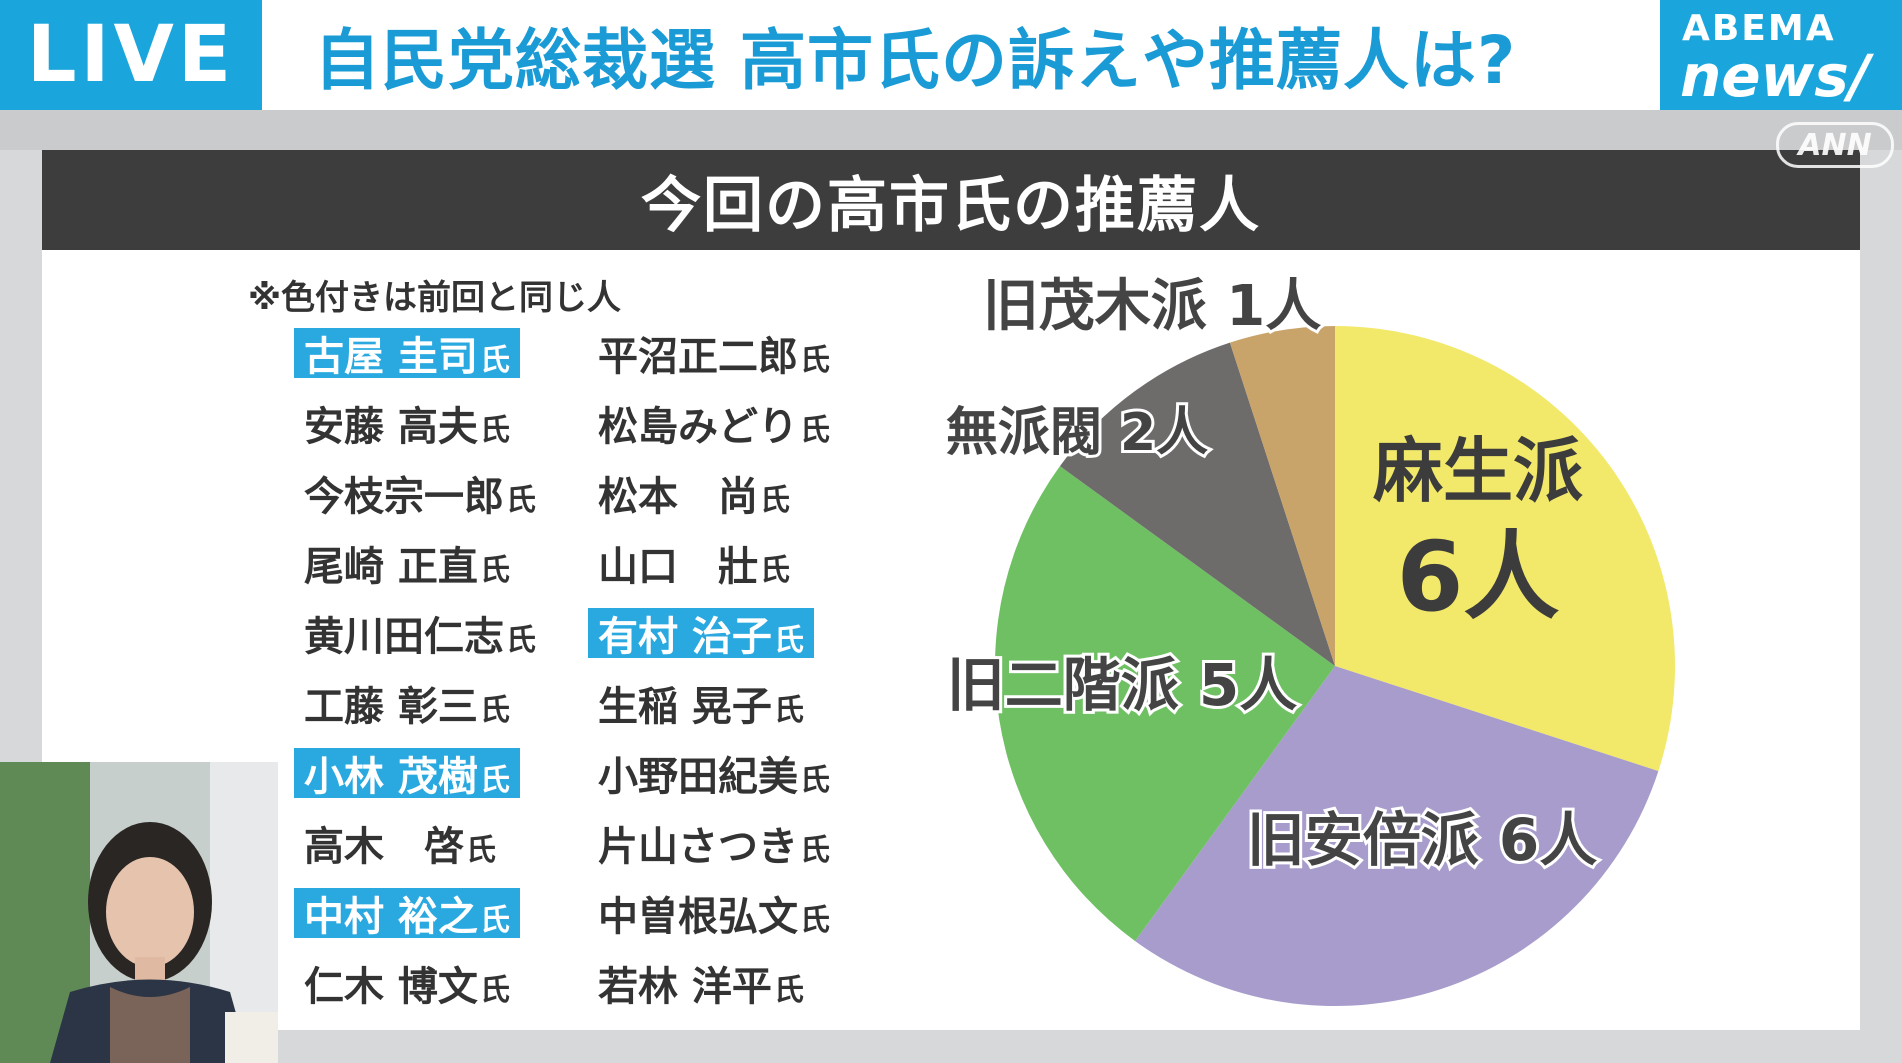 The height and width of the screenshot is (1063, 1902). I want to click on slice-label: 旧茂木派 1人, so click(1152, 306).